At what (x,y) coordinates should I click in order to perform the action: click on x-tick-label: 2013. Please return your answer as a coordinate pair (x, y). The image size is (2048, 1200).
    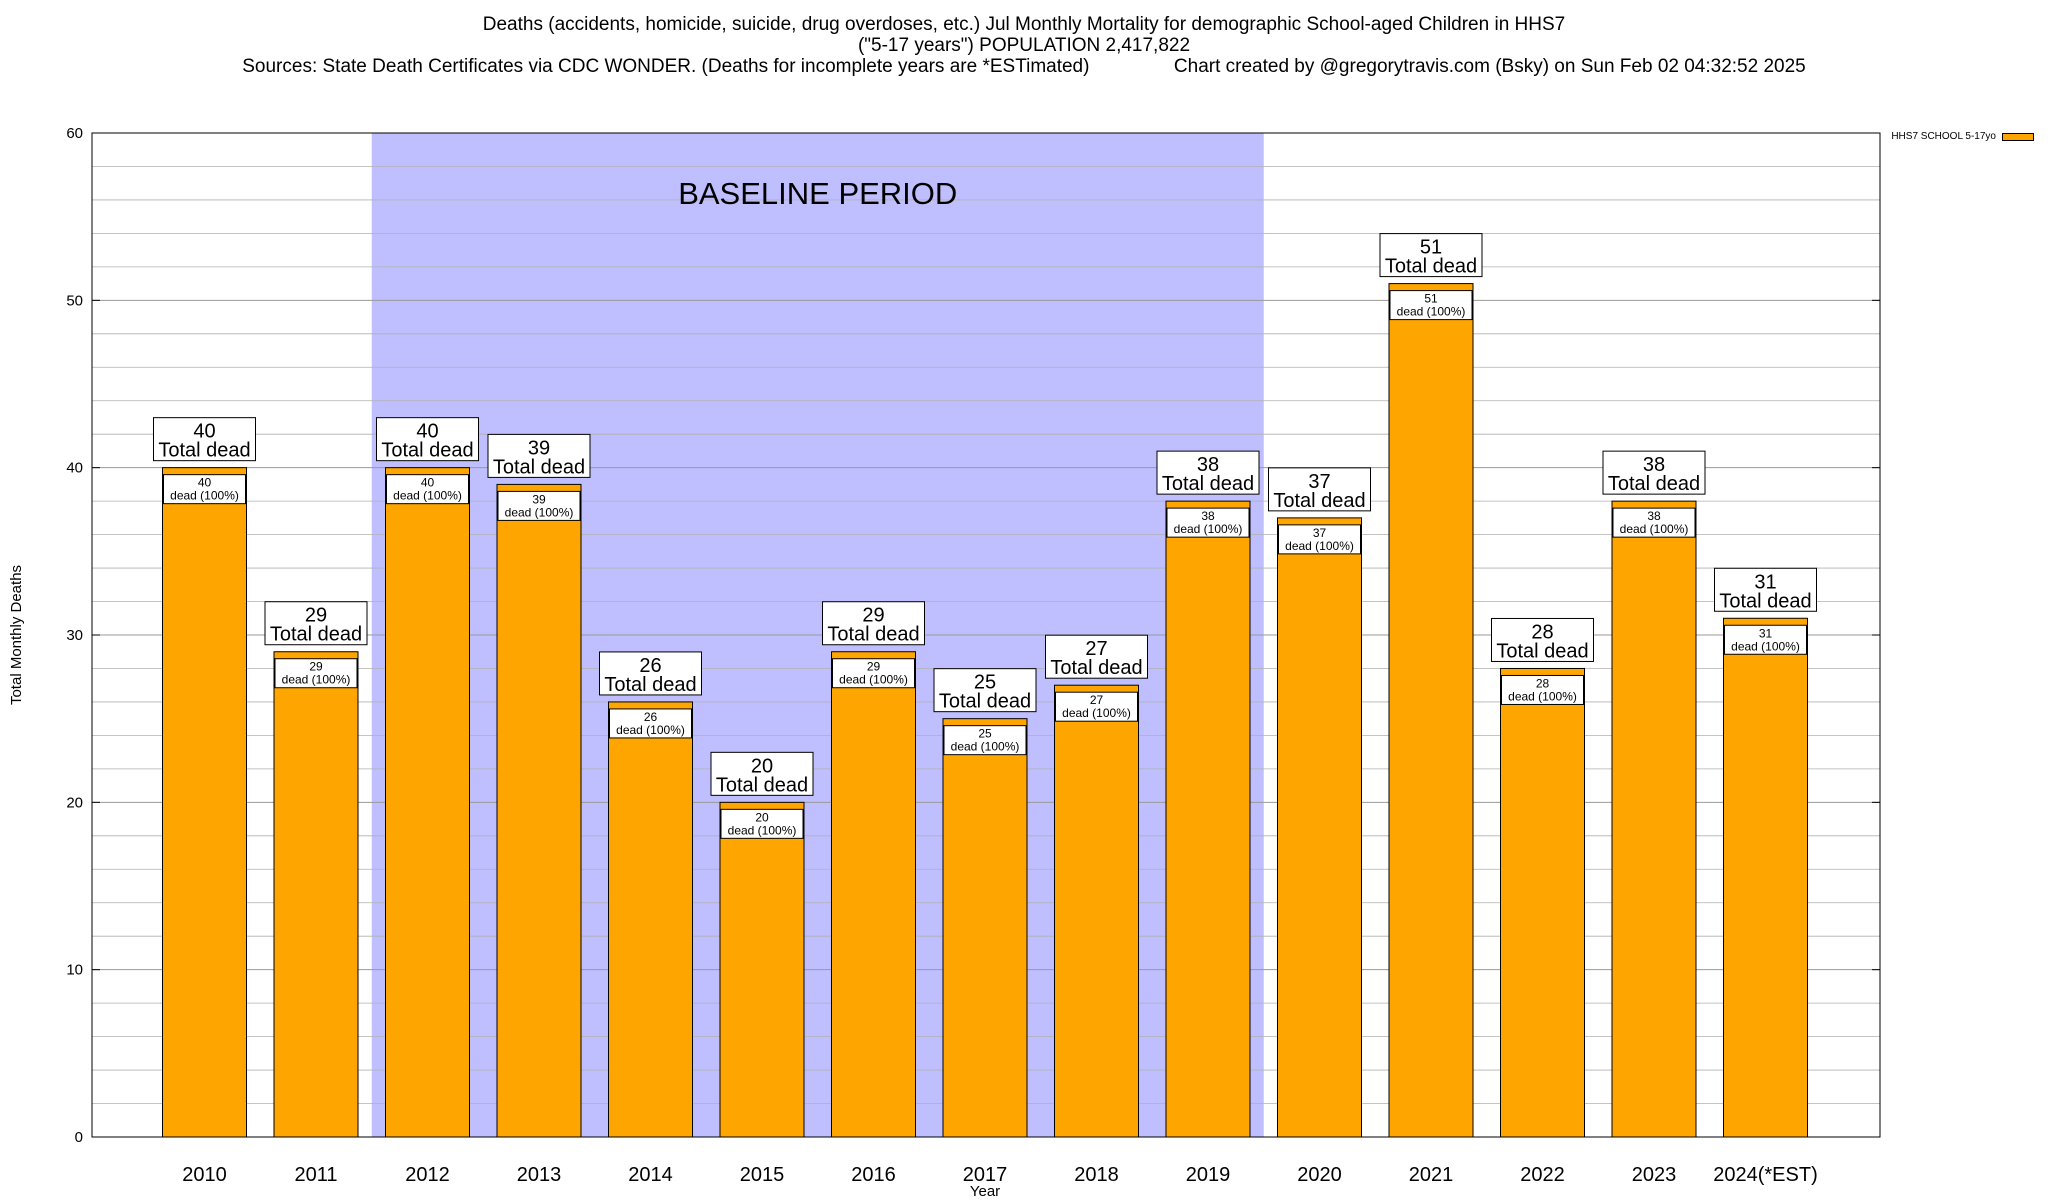
    Looking at the image, I should click on (539, 1175).